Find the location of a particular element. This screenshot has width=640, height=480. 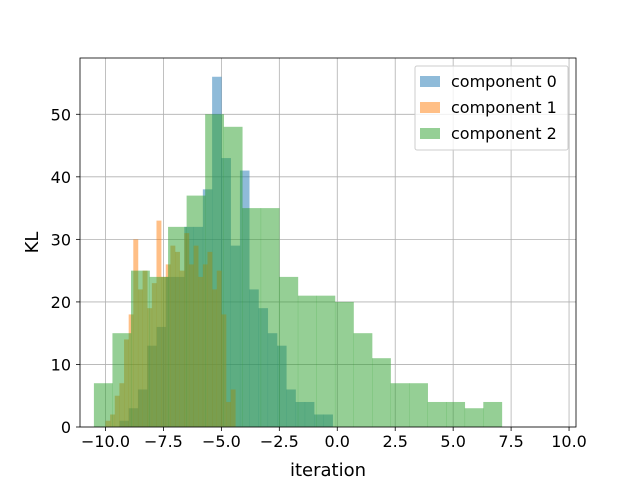

x-tick-label: 10.0 is located at coordinates (569, 441).